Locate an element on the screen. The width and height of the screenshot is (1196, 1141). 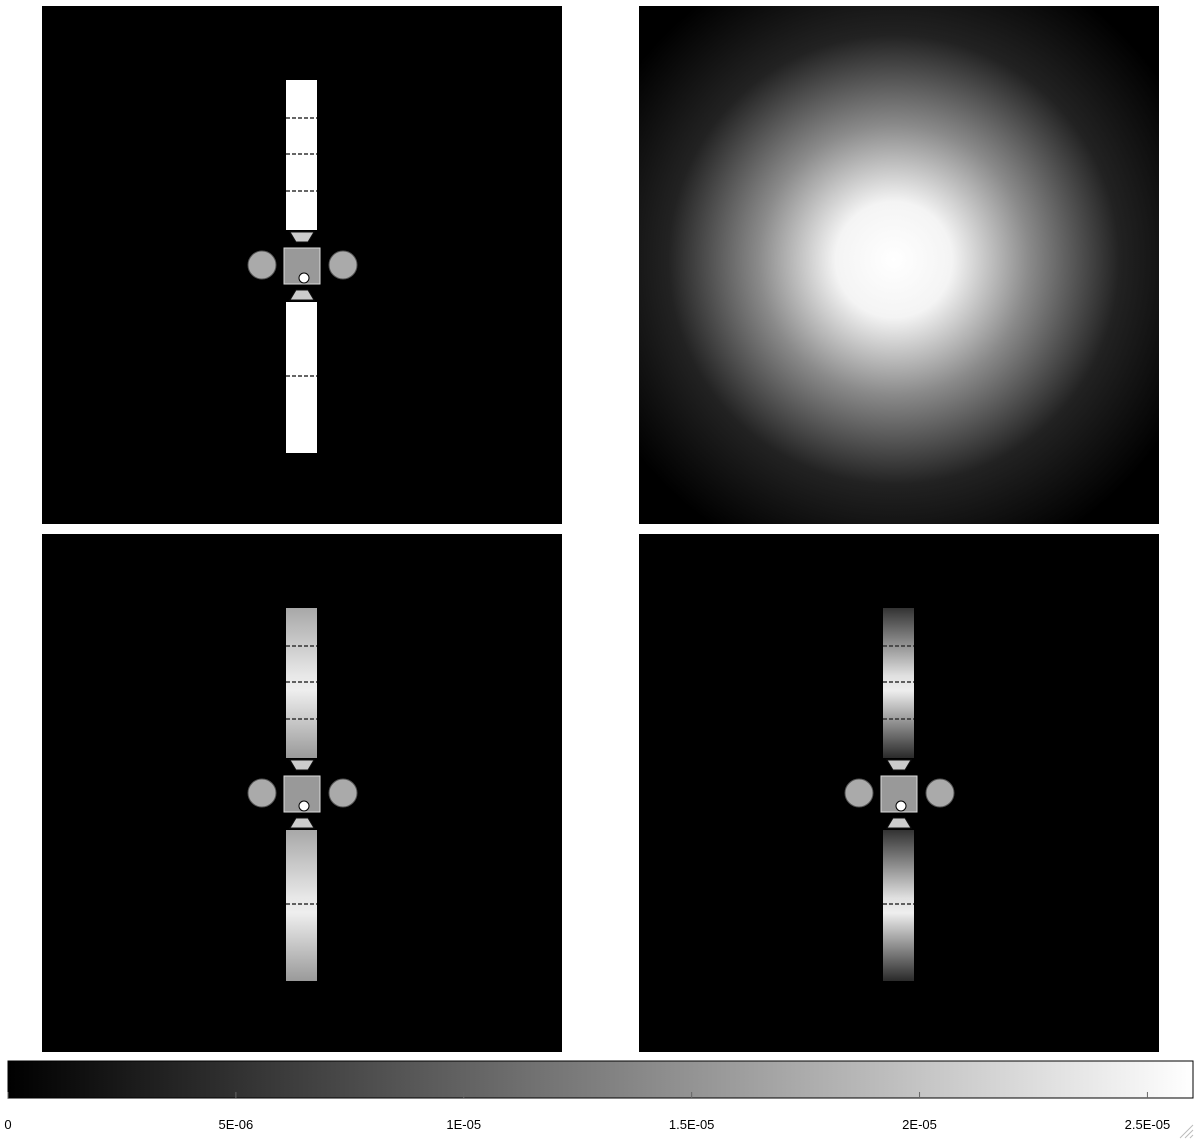
colorbar-tick-label: 2.5E-05 is located at coordinates (1148, 1124).